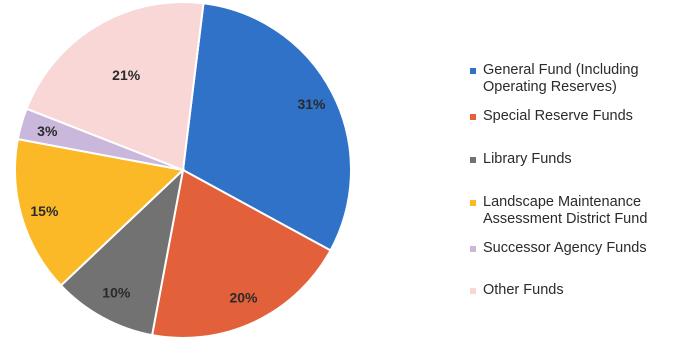  I want to click on legend-label: Library Funds, so click(527, 159).